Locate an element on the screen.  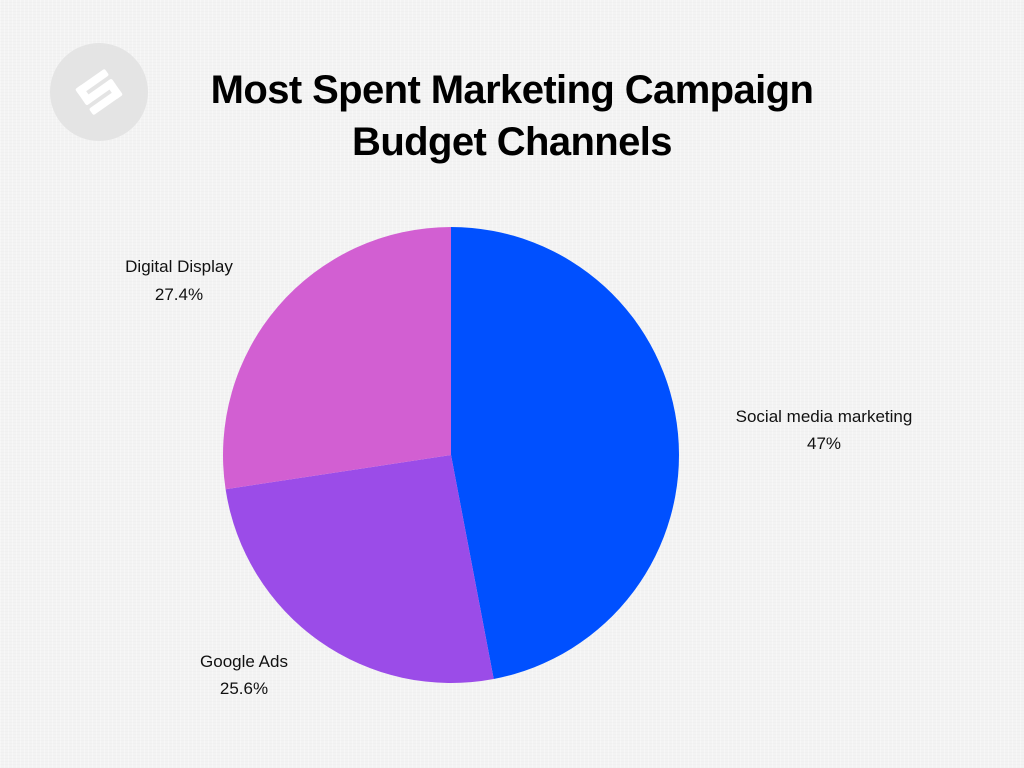
chart-title-line-2: Budget Channels is located at coordinates (512, 142).